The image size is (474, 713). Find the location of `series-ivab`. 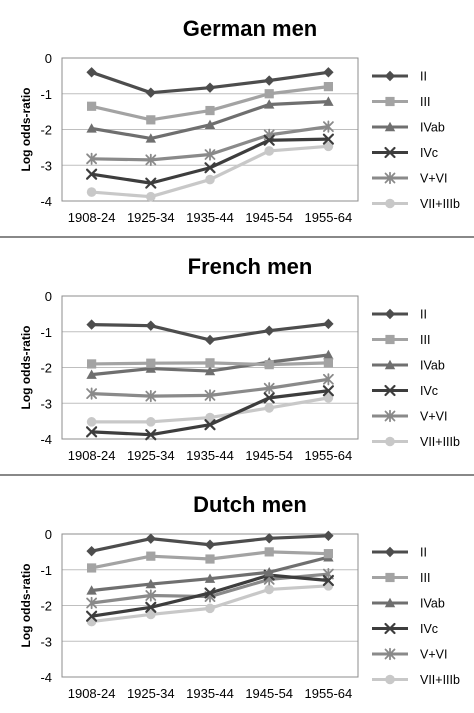

series-ivab is located at coordinates (210, 573).